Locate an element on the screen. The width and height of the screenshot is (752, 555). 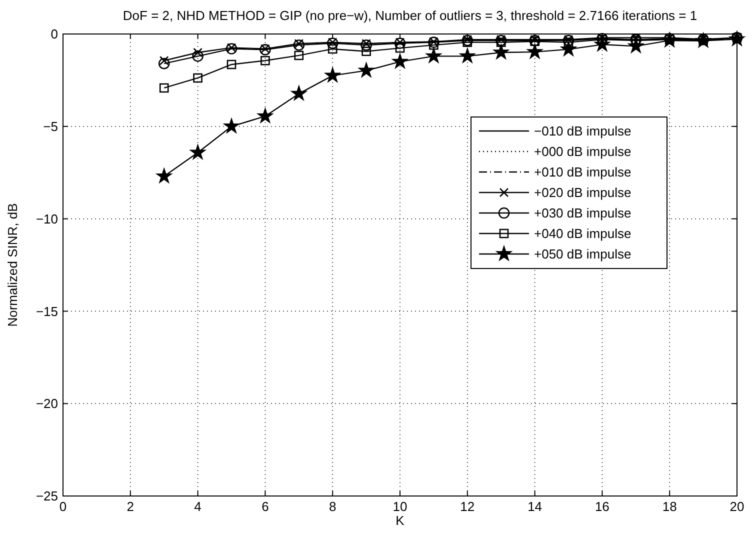
legend-label: +000 dB impulse is located at coordinates (583, 152).